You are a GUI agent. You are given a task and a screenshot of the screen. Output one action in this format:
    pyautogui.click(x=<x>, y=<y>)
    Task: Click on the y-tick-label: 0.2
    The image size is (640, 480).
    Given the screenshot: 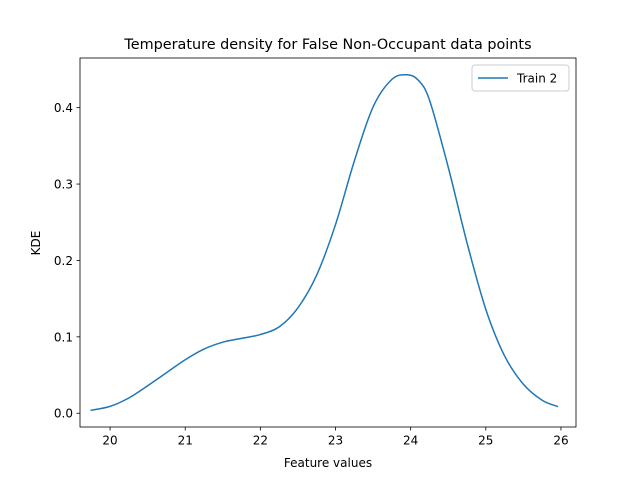 What is the action you would take?
    pyautogui.click(x=63, y=261)
    